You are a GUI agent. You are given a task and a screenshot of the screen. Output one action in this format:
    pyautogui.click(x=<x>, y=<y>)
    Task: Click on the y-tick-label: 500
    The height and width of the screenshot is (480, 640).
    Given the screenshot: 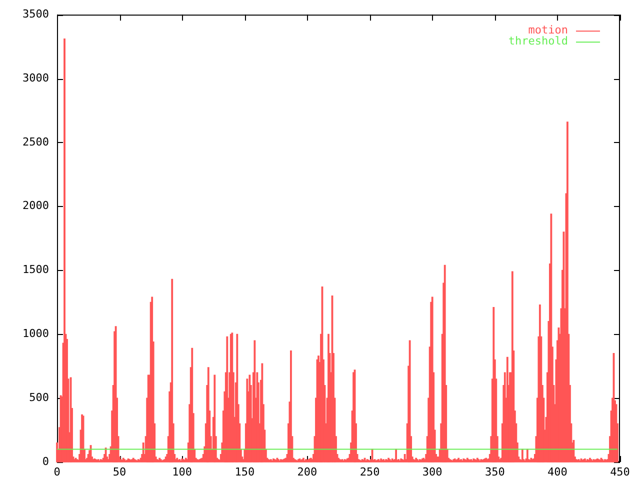 What is the action you would take?
    pyautogui.click(x=39, y=397)
    